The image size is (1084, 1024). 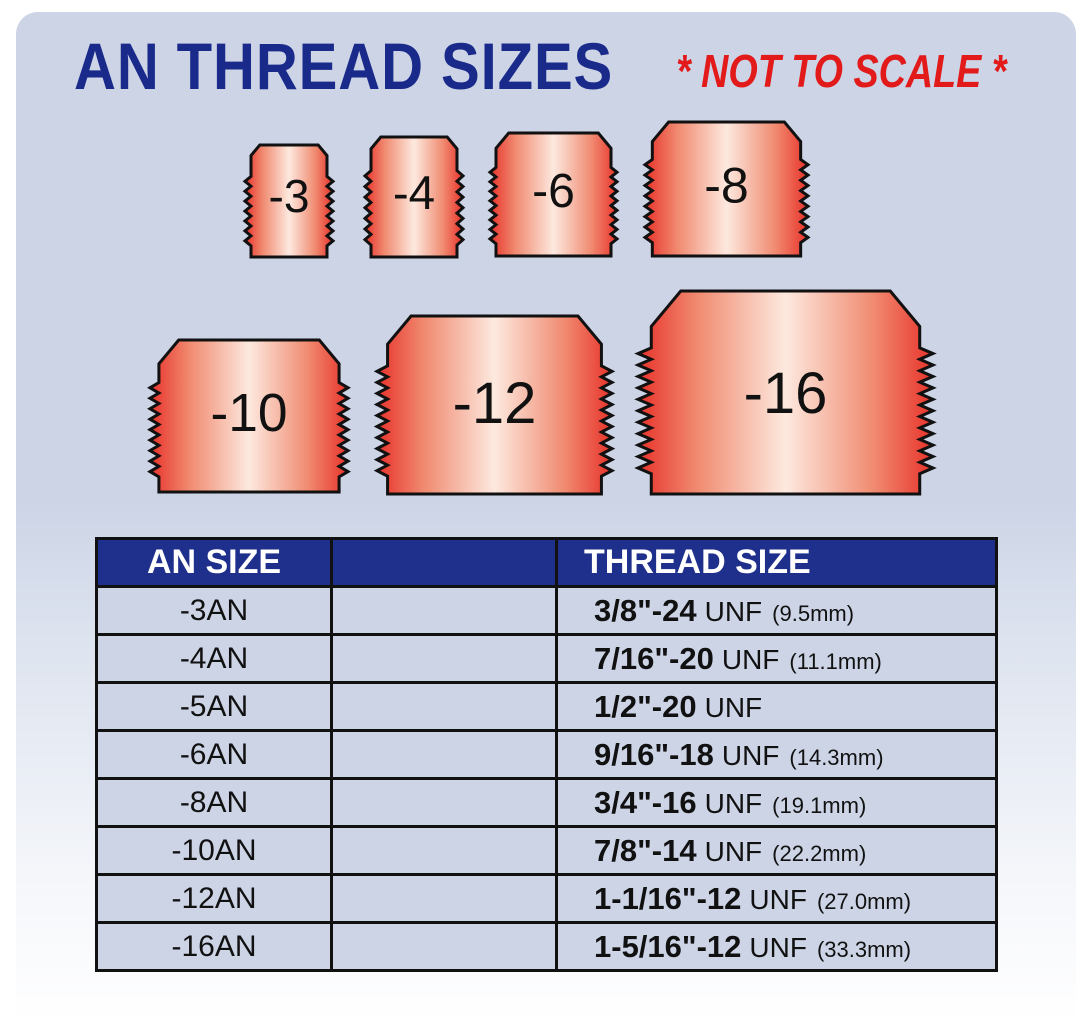 What do you see at coordinates (841, 71) in the screenshot?
I see `not-to-scale-note: * NOT TO SCALE *` at bounding box center [841, 71].